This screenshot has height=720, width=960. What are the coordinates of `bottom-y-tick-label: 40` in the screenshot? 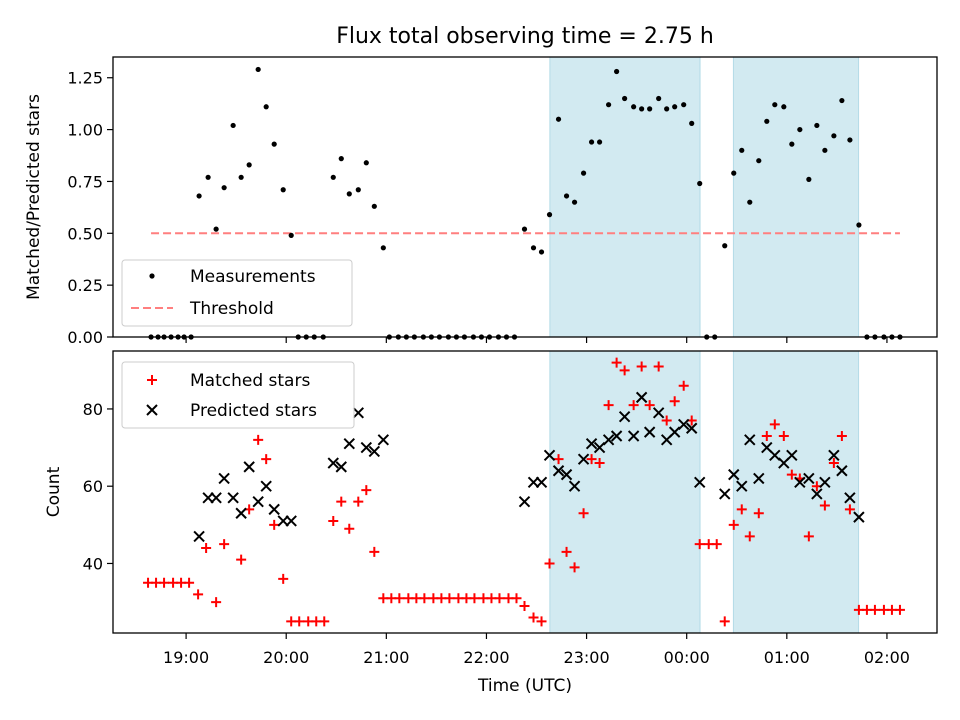 It's located at (93, 563).